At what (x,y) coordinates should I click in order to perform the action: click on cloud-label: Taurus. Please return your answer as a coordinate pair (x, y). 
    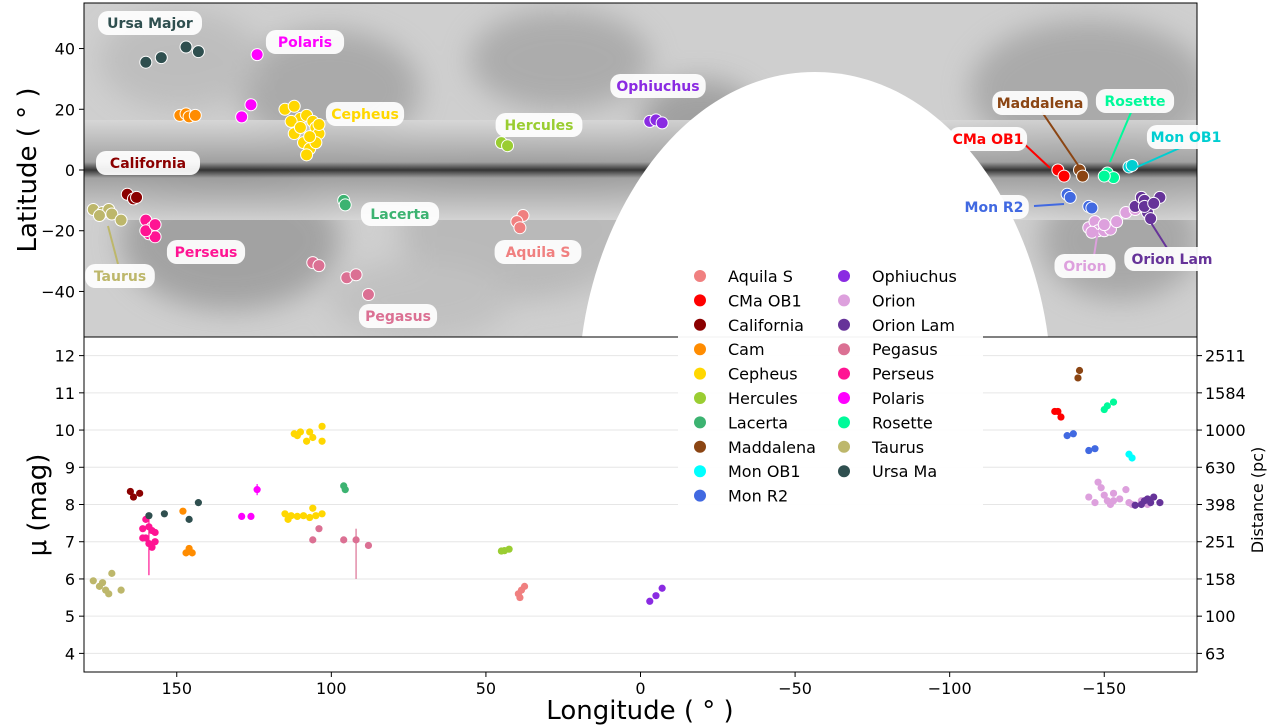
    Looking at the image, I should click on (120, 277).